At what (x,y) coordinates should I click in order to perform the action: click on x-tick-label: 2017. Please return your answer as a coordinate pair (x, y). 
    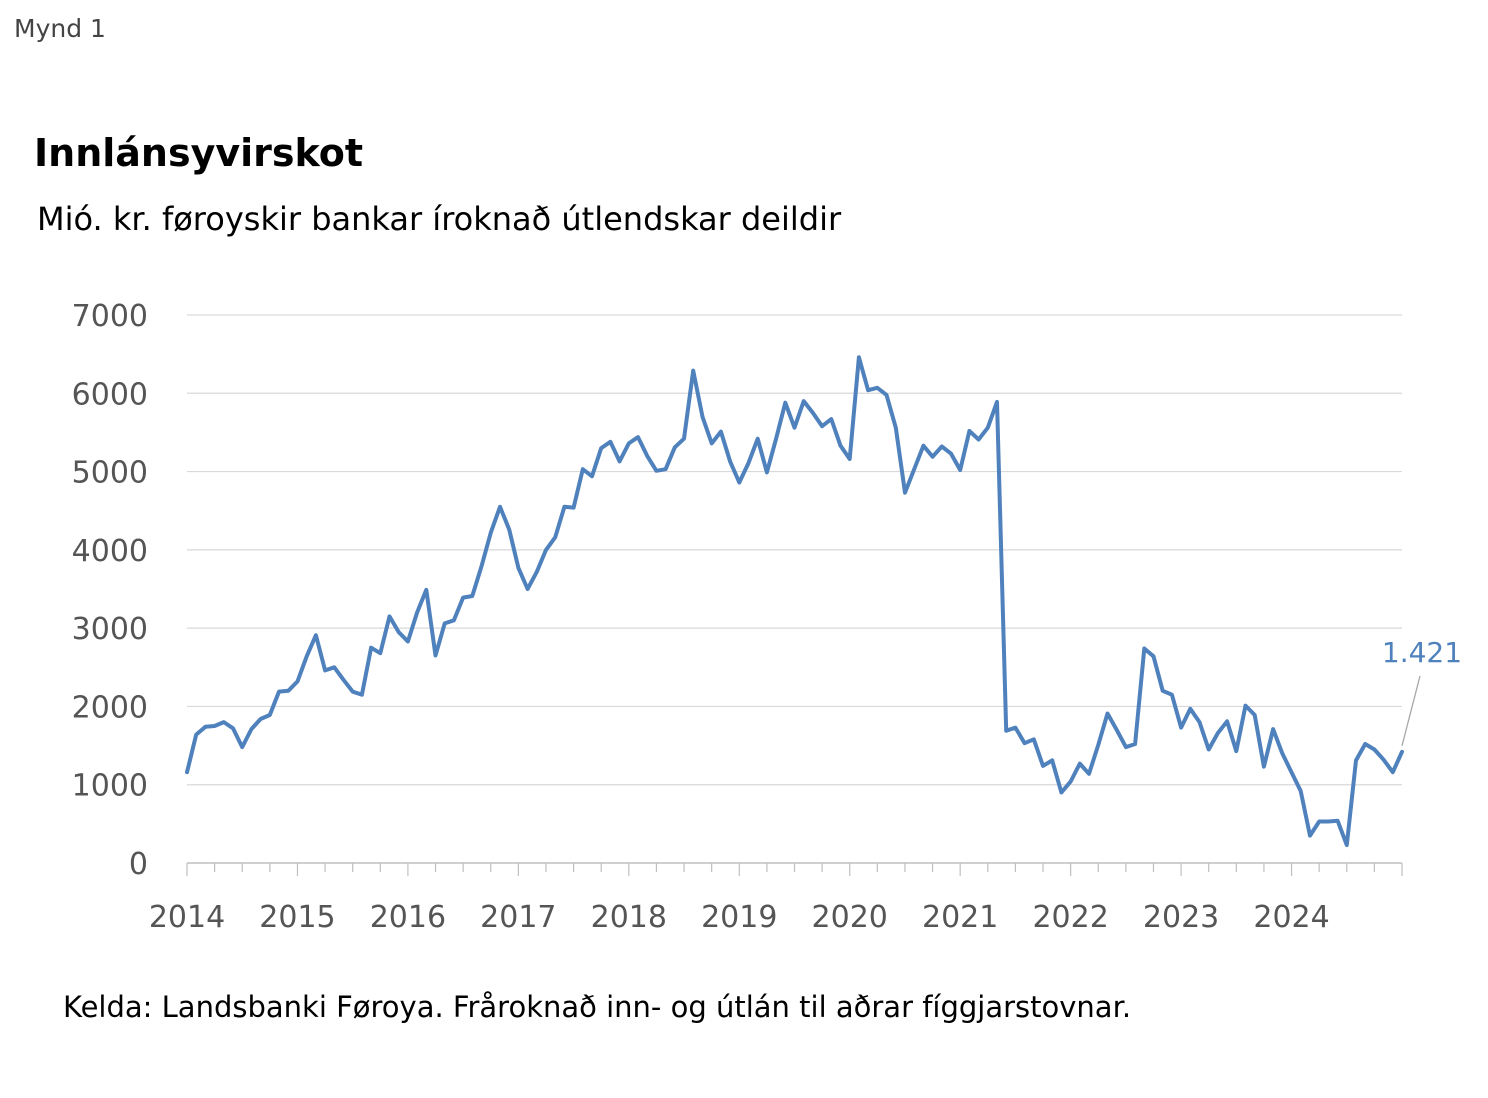
    Looking at the image, I should click on (518, 917).